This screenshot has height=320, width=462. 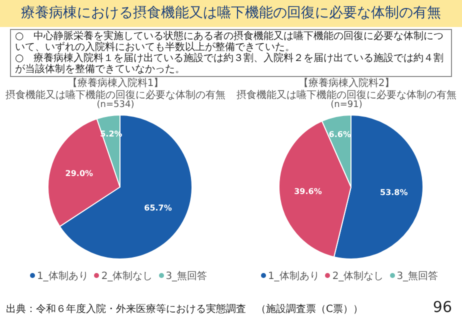 I want to click on chart-title: 【療養病棟入院料2】, so click(x=346, y=83).